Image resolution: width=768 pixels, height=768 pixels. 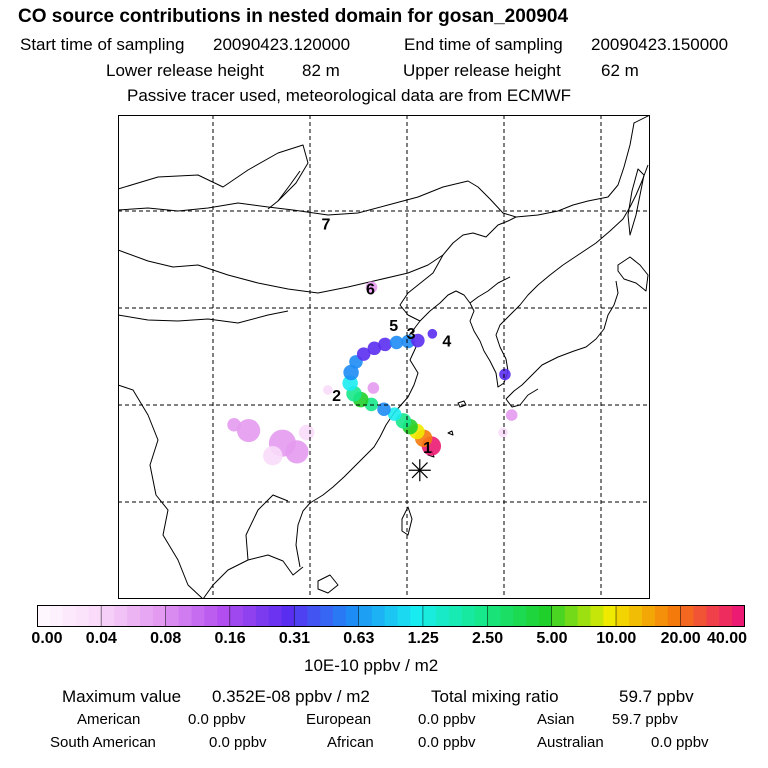 What do you see at coordinates (339, 719) in the screenshot?
I see `european-label: European` at bounding box center [339, 719].